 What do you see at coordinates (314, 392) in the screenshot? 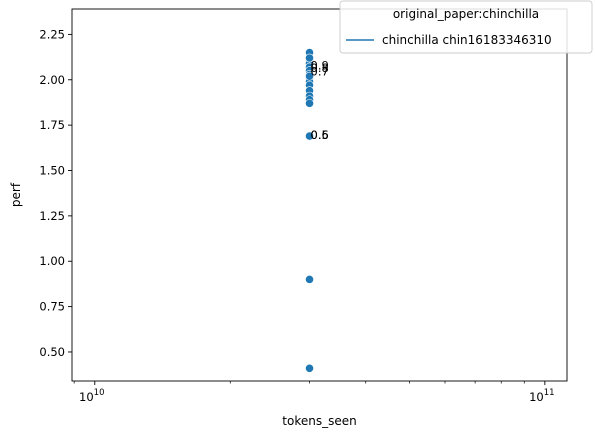
I see `x-axis-ticks: 1010 1011` at bounding box center [314, 392].